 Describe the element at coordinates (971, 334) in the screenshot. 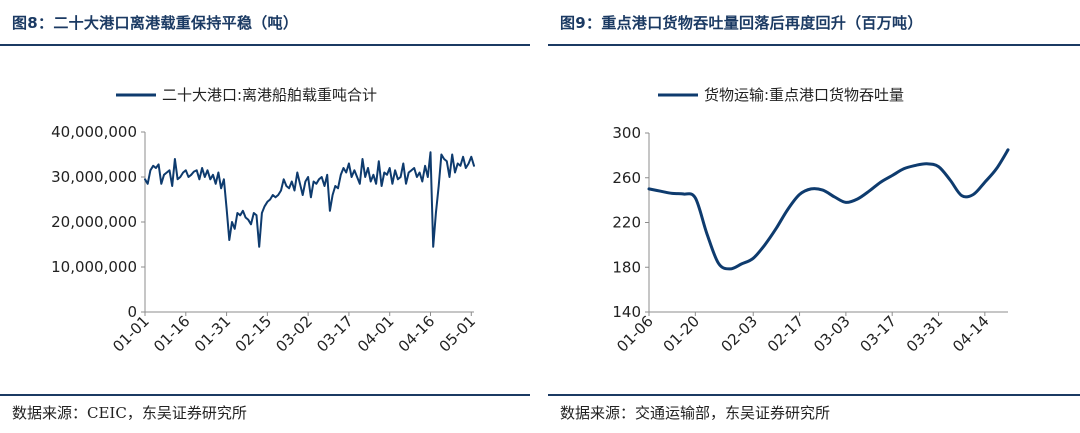

I see `x-tick-label: 04-14` at that location.